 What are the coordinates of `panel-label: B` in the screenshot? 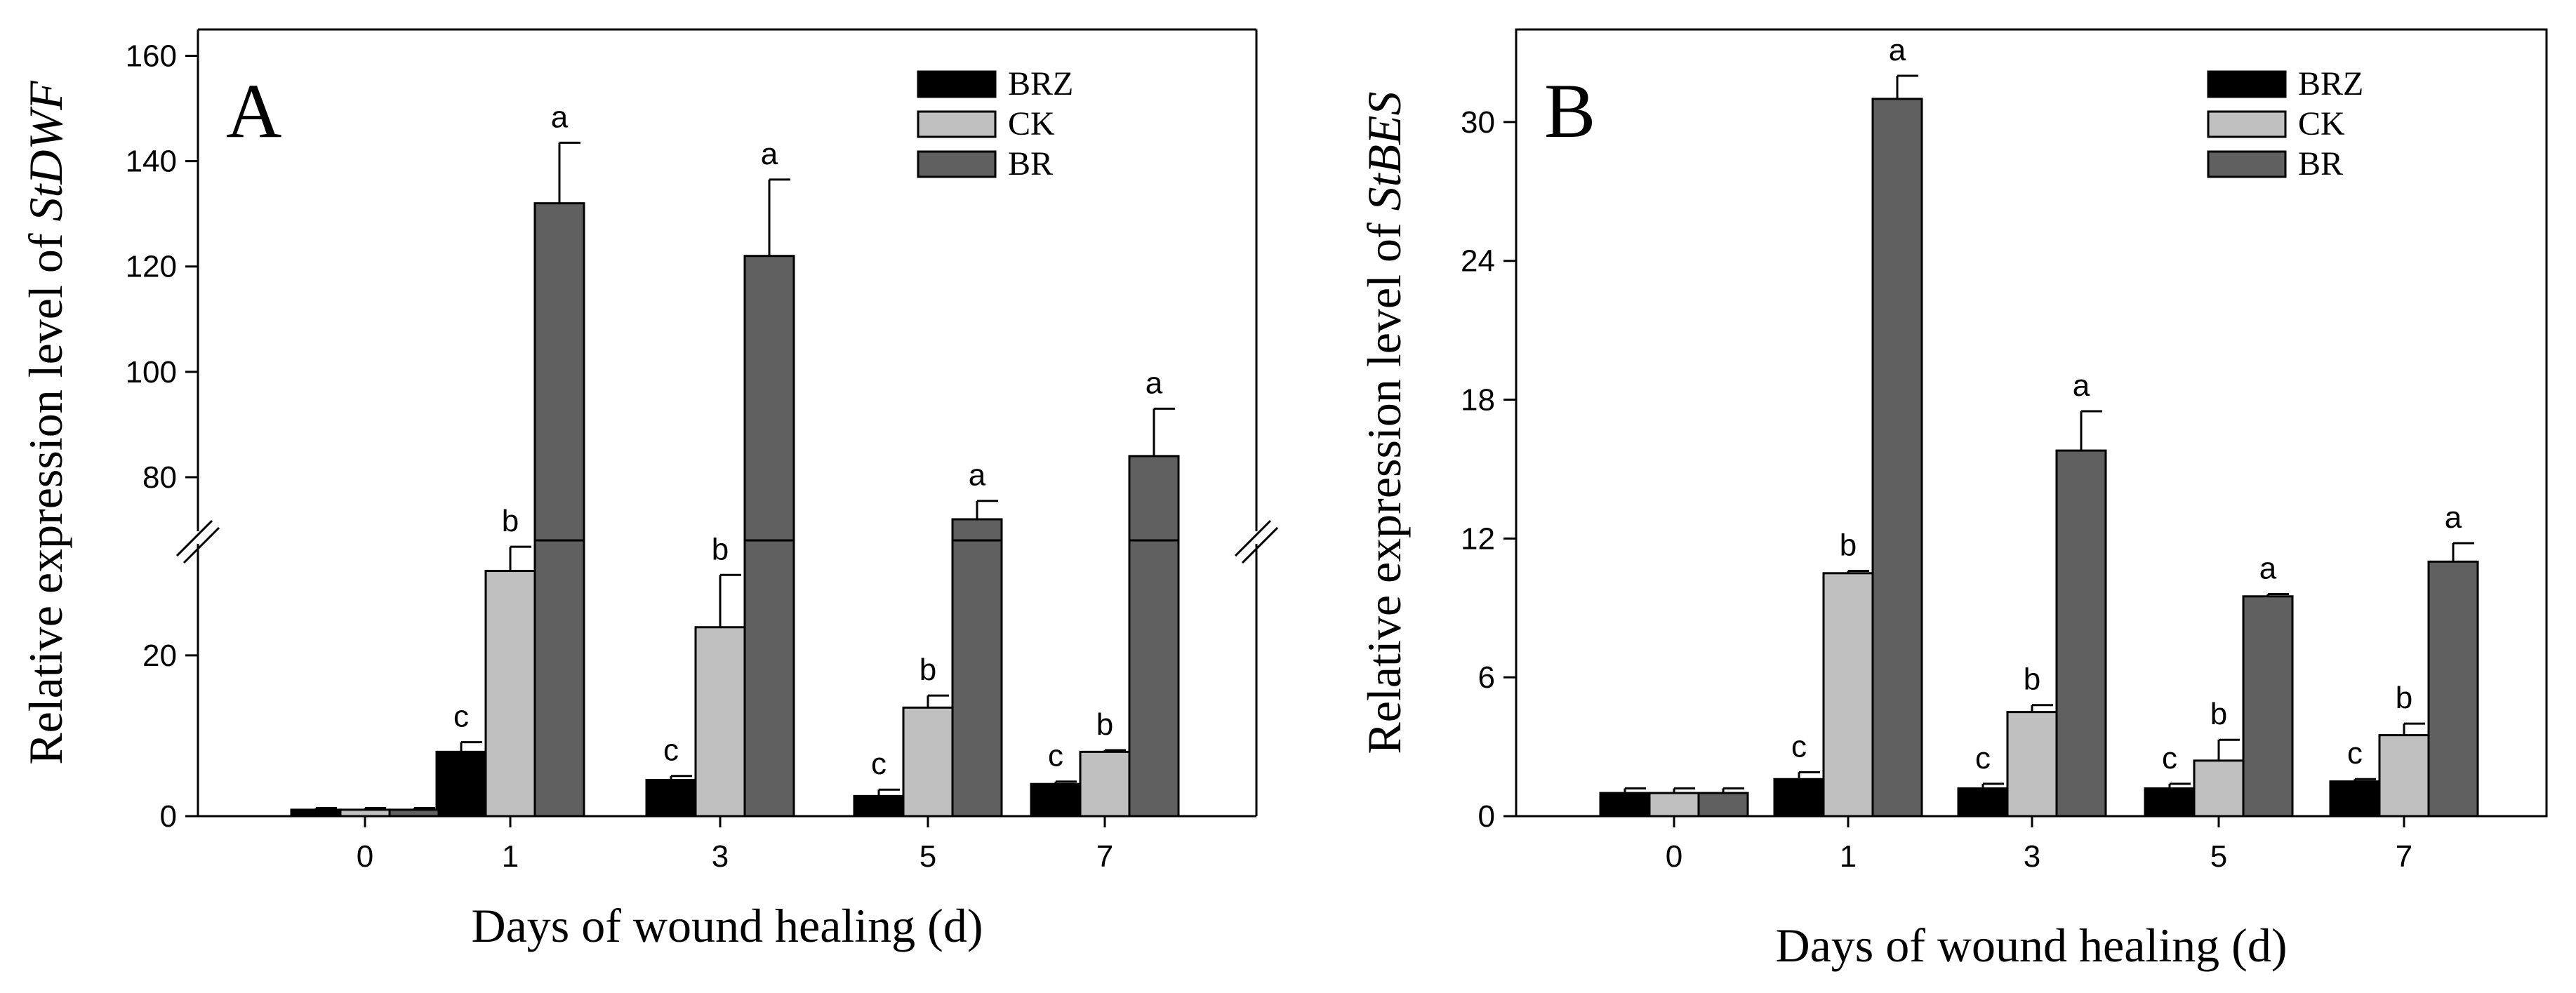 It's located at (1570, 111).